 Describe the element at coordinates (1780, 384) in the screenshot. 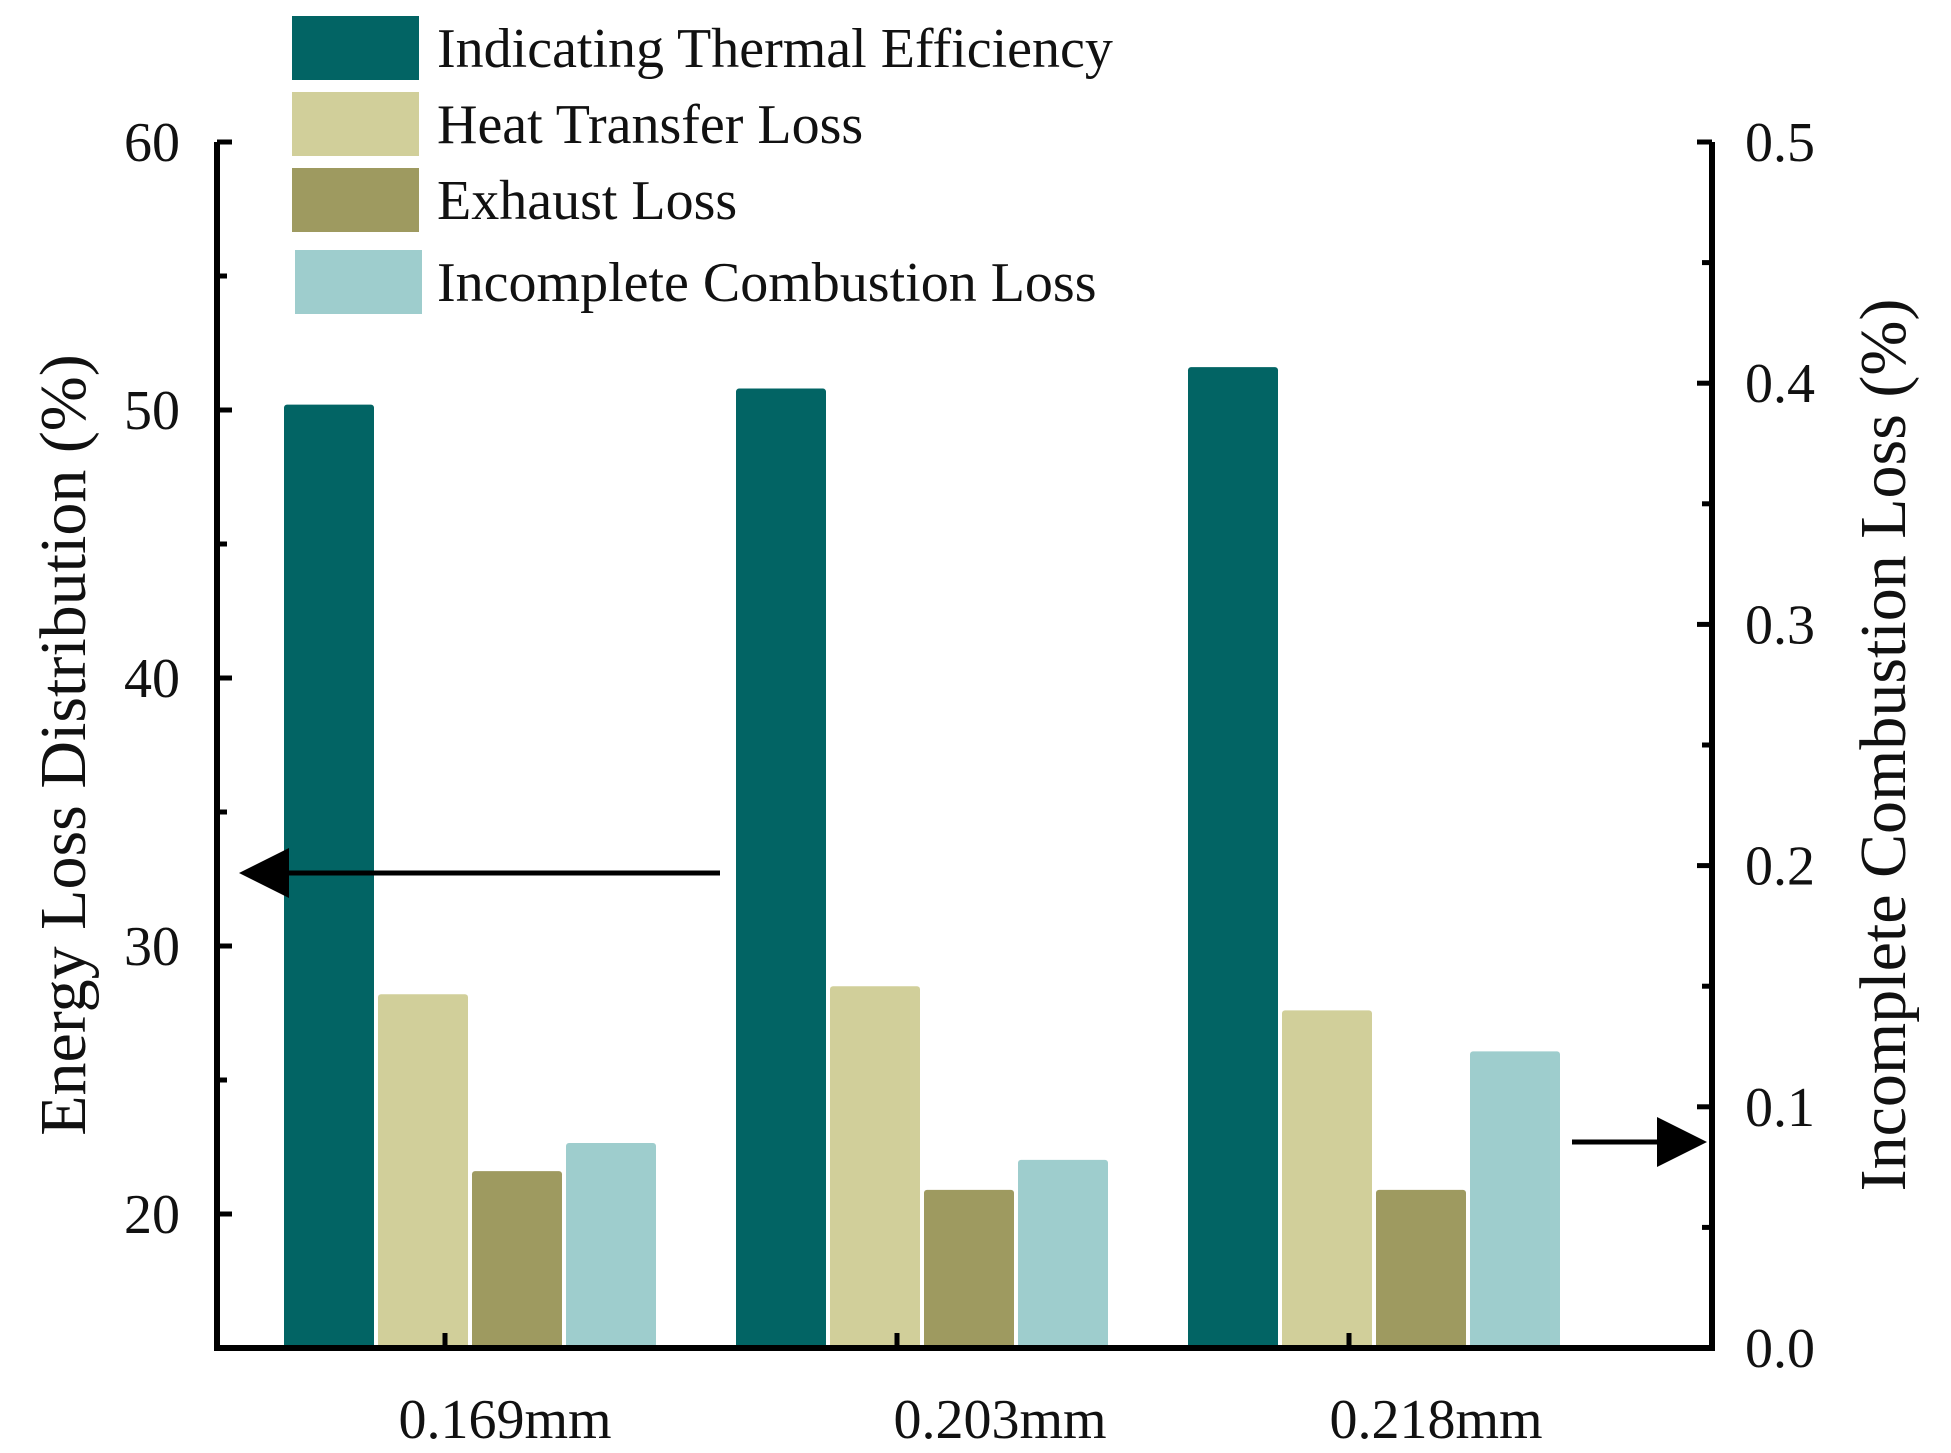

I see `right-tick-label: 0.4` at that location.